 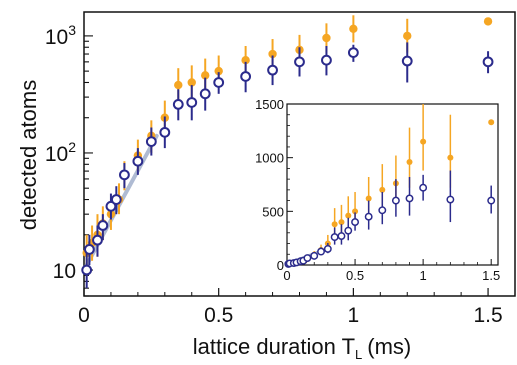 I want to click on x-tick-label: 1.5, so click(x=487, y=315).